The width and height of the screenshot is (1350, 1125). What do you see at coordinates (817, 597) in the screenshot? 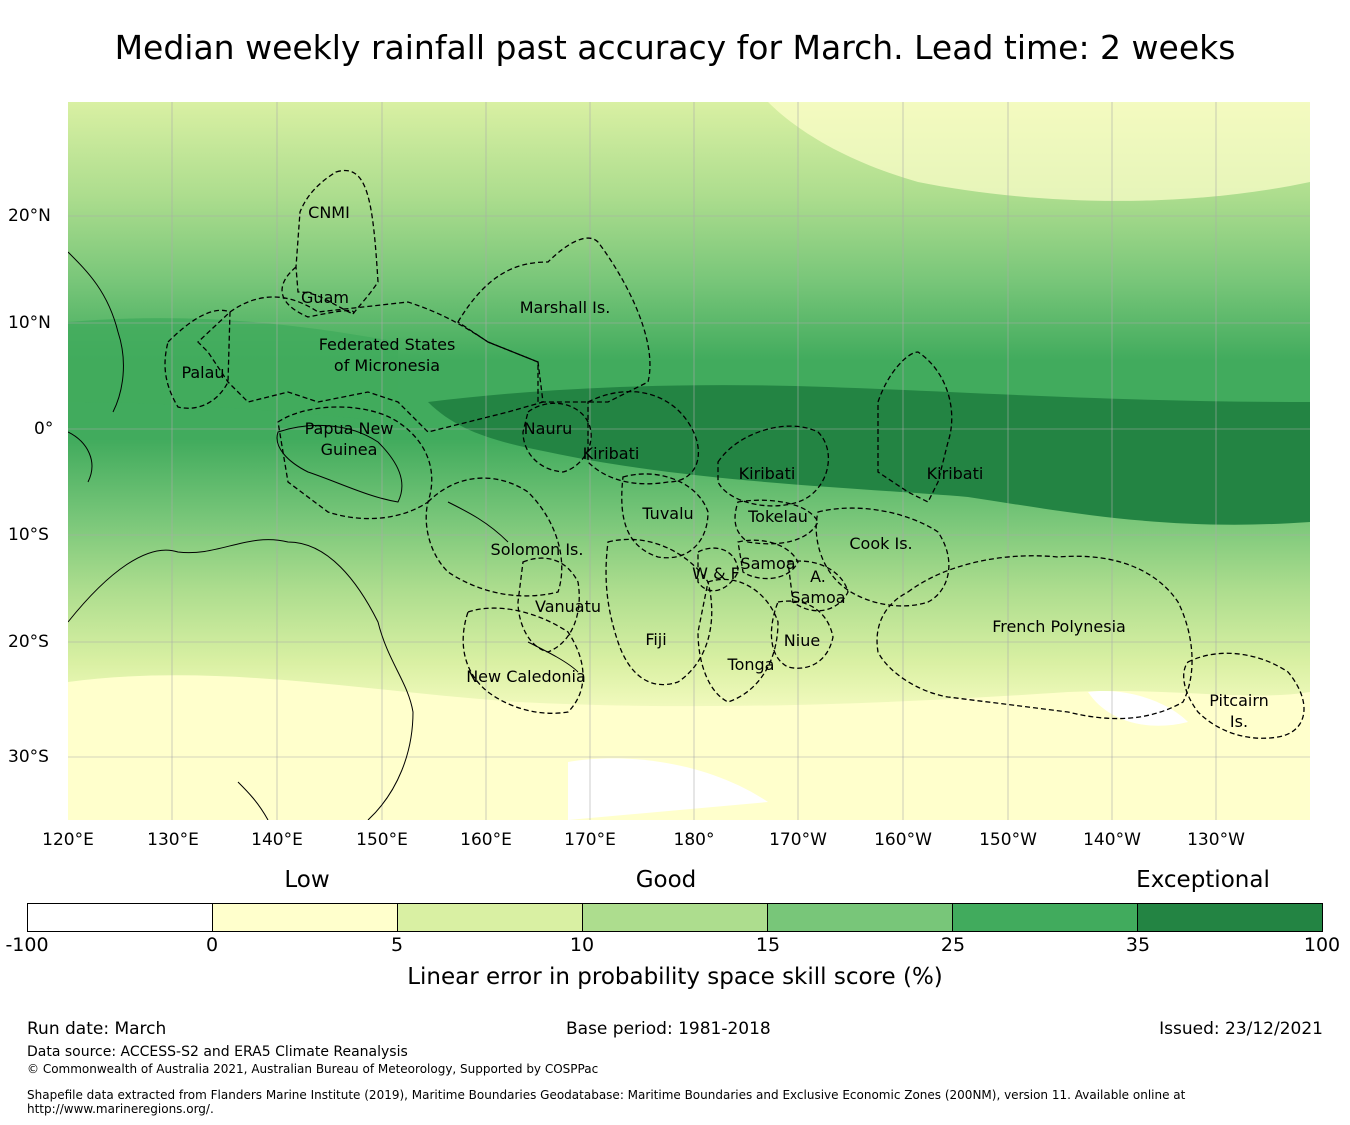
I see `label-american-samoa-2: Samoa` at bounding box center [817, 597].